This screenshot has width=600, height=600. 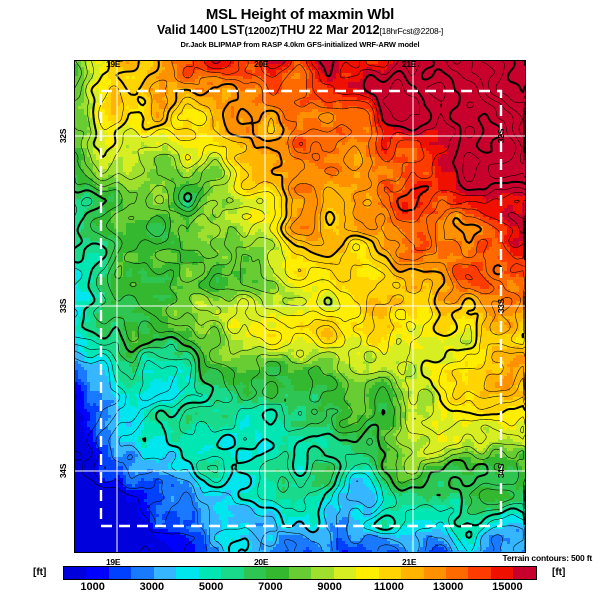 I want to click on colorbar-tick-1000: 1000, so click(x=92, y=587).